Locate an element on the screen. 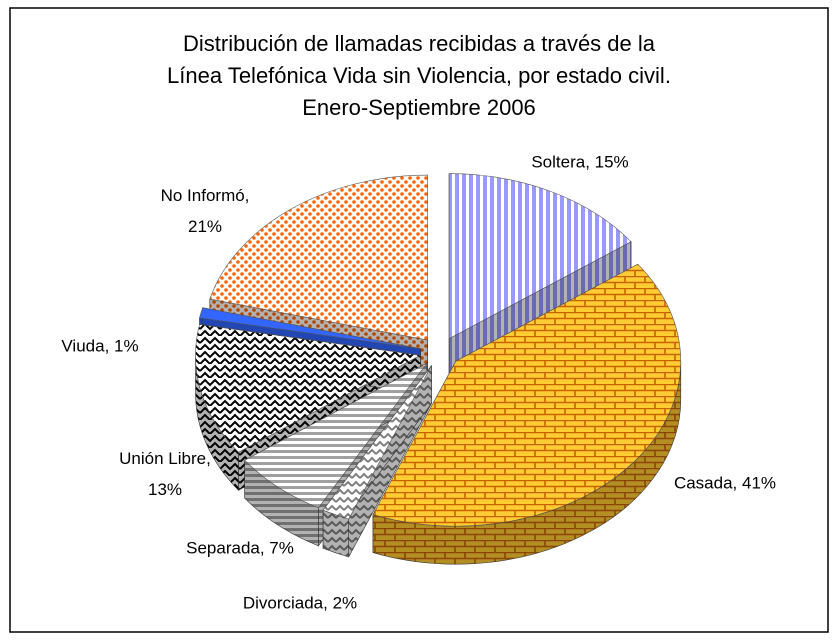  data-label-line: Unión Libre, is located at coordinates (165, 458).